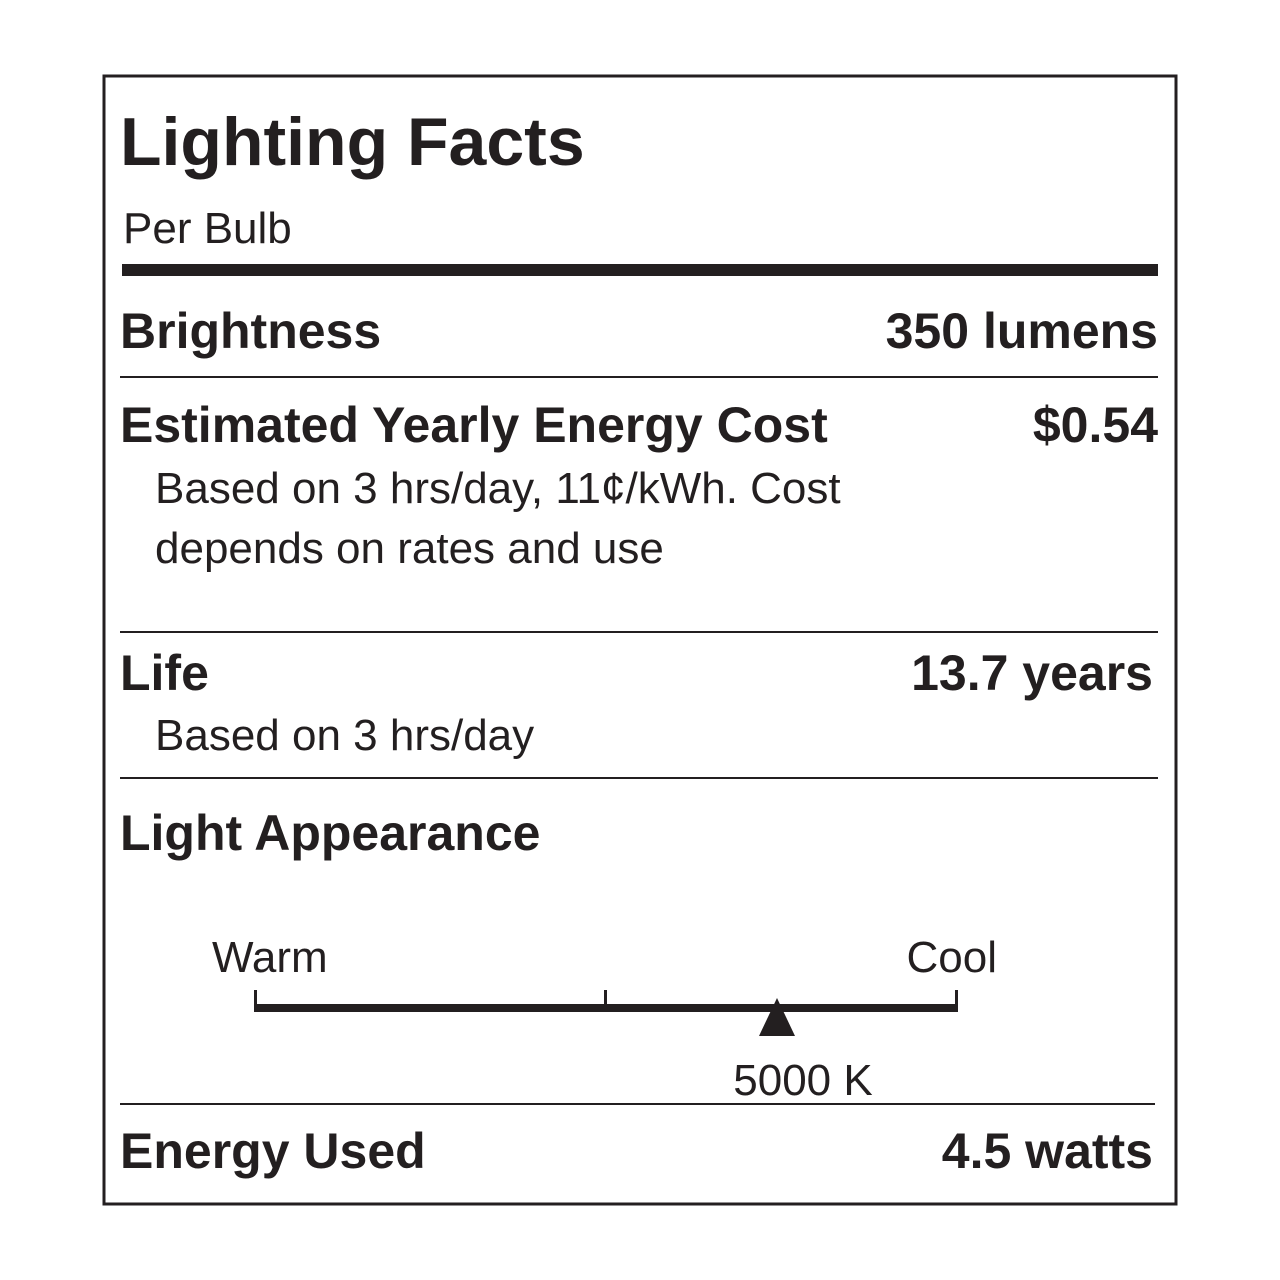  I want to click on title: Lighting Facts, so click(352, 142).